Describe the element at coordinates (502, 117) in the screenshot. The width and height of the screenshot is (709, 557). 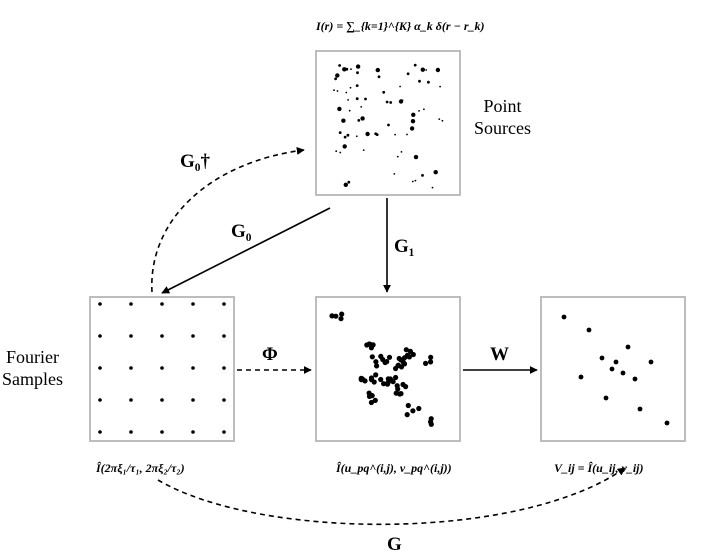
I see `point-sources-text: Point Sources` at that location.